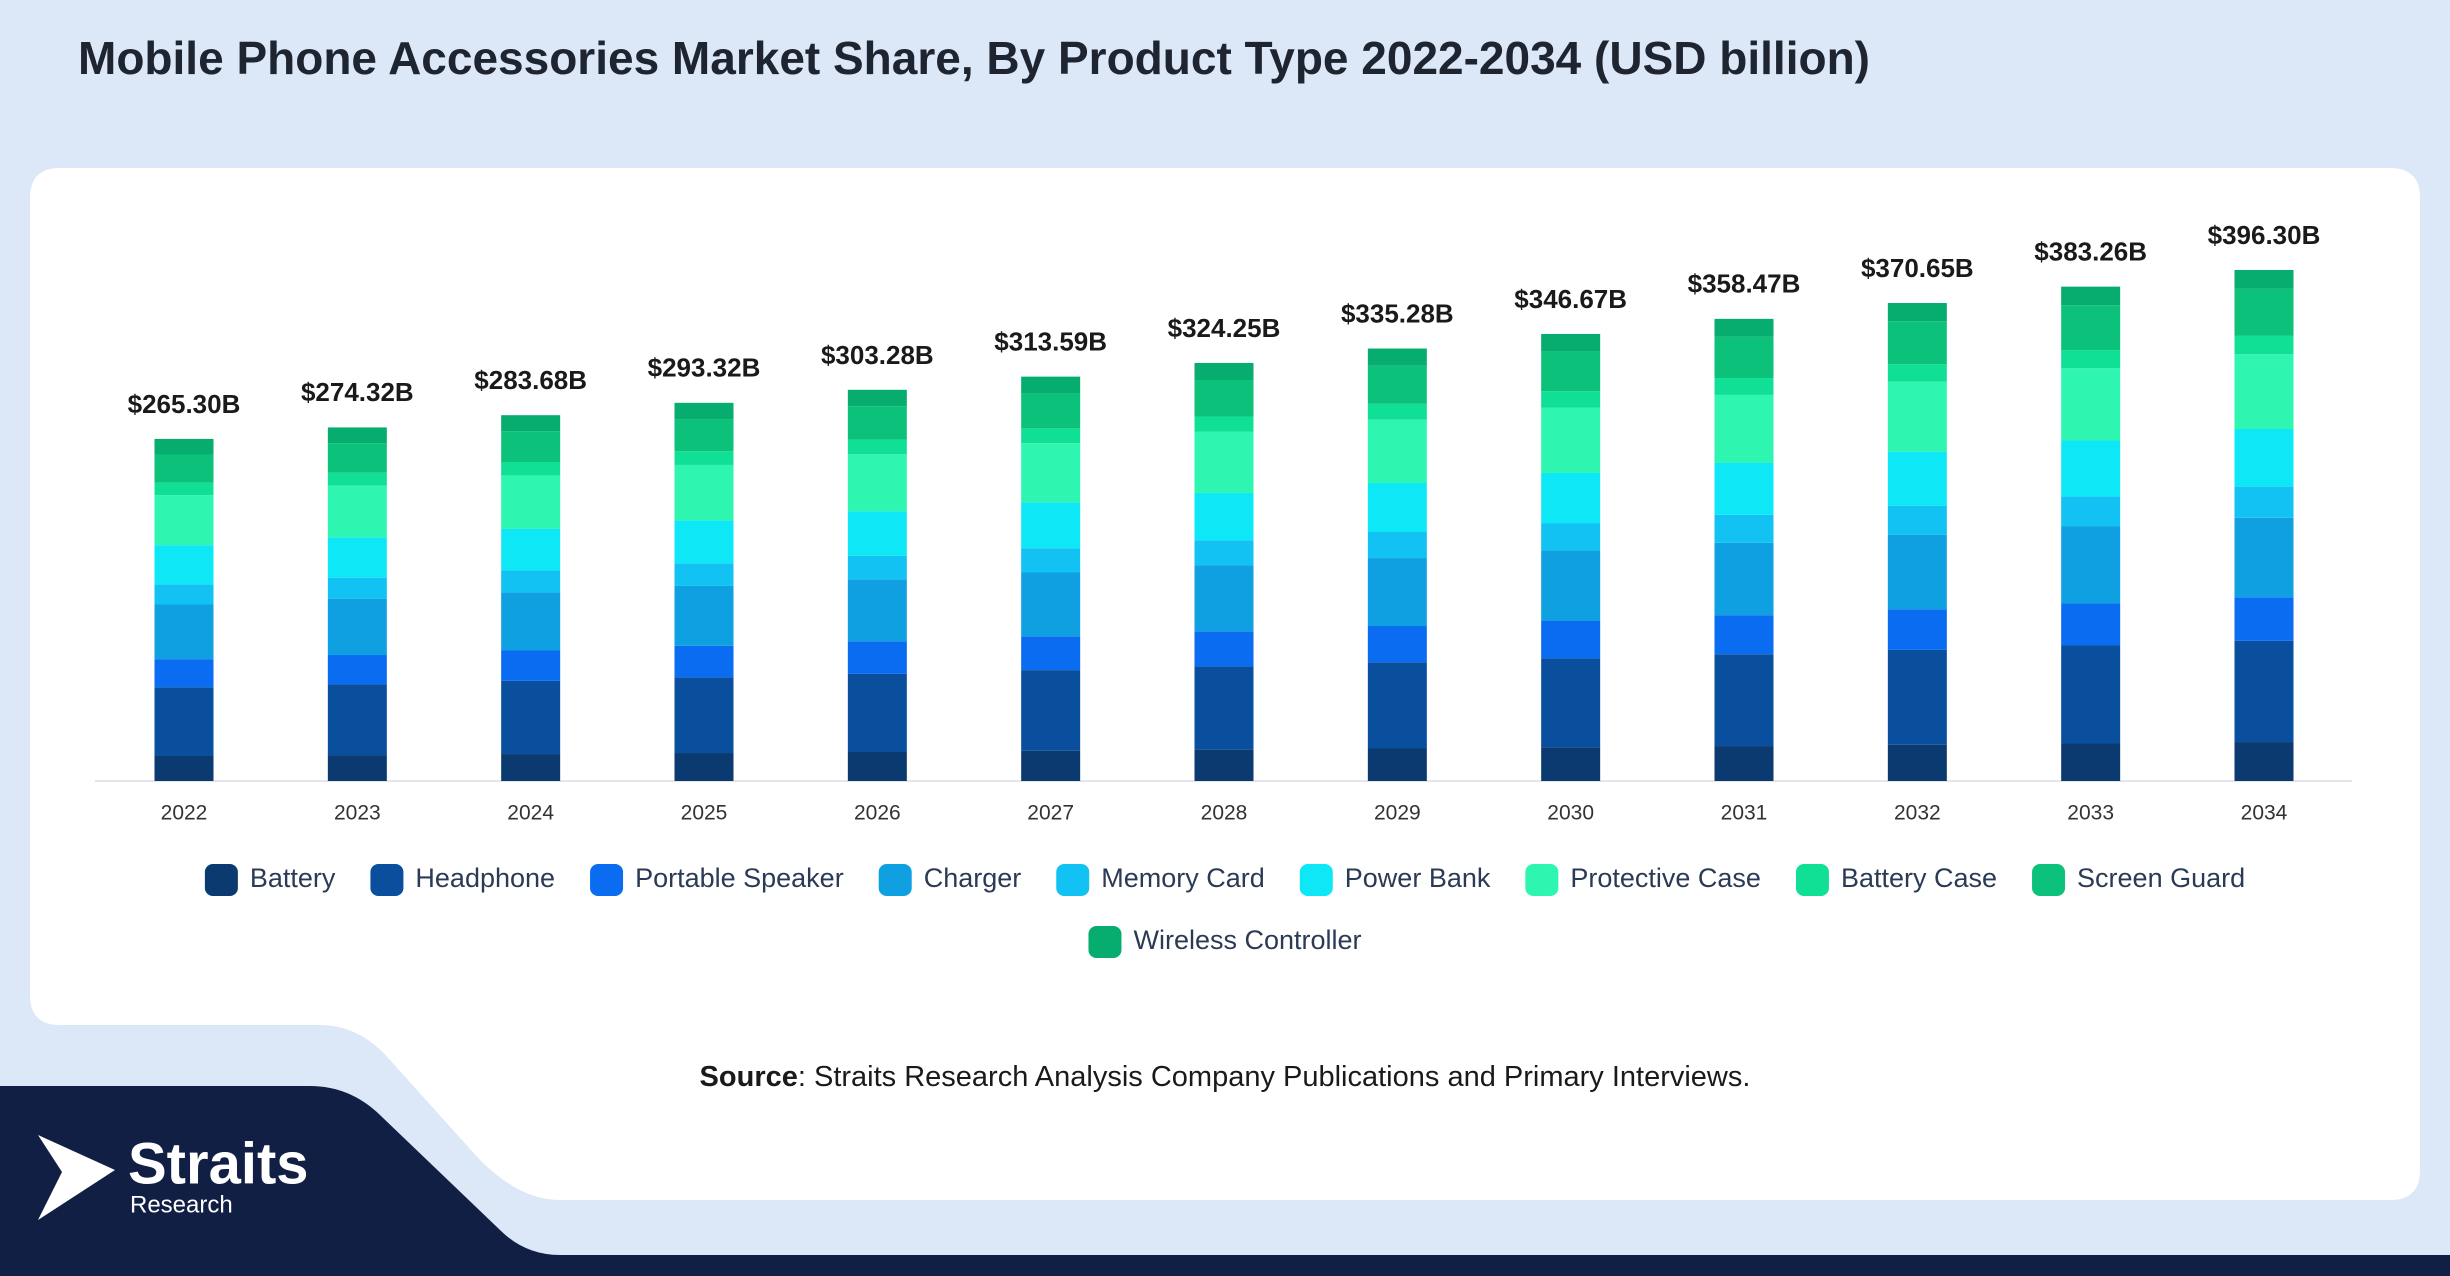 The width and height of the screenshot is (2450, 1276). I want to click on total-label: $335.28B, so click(1397, 314).